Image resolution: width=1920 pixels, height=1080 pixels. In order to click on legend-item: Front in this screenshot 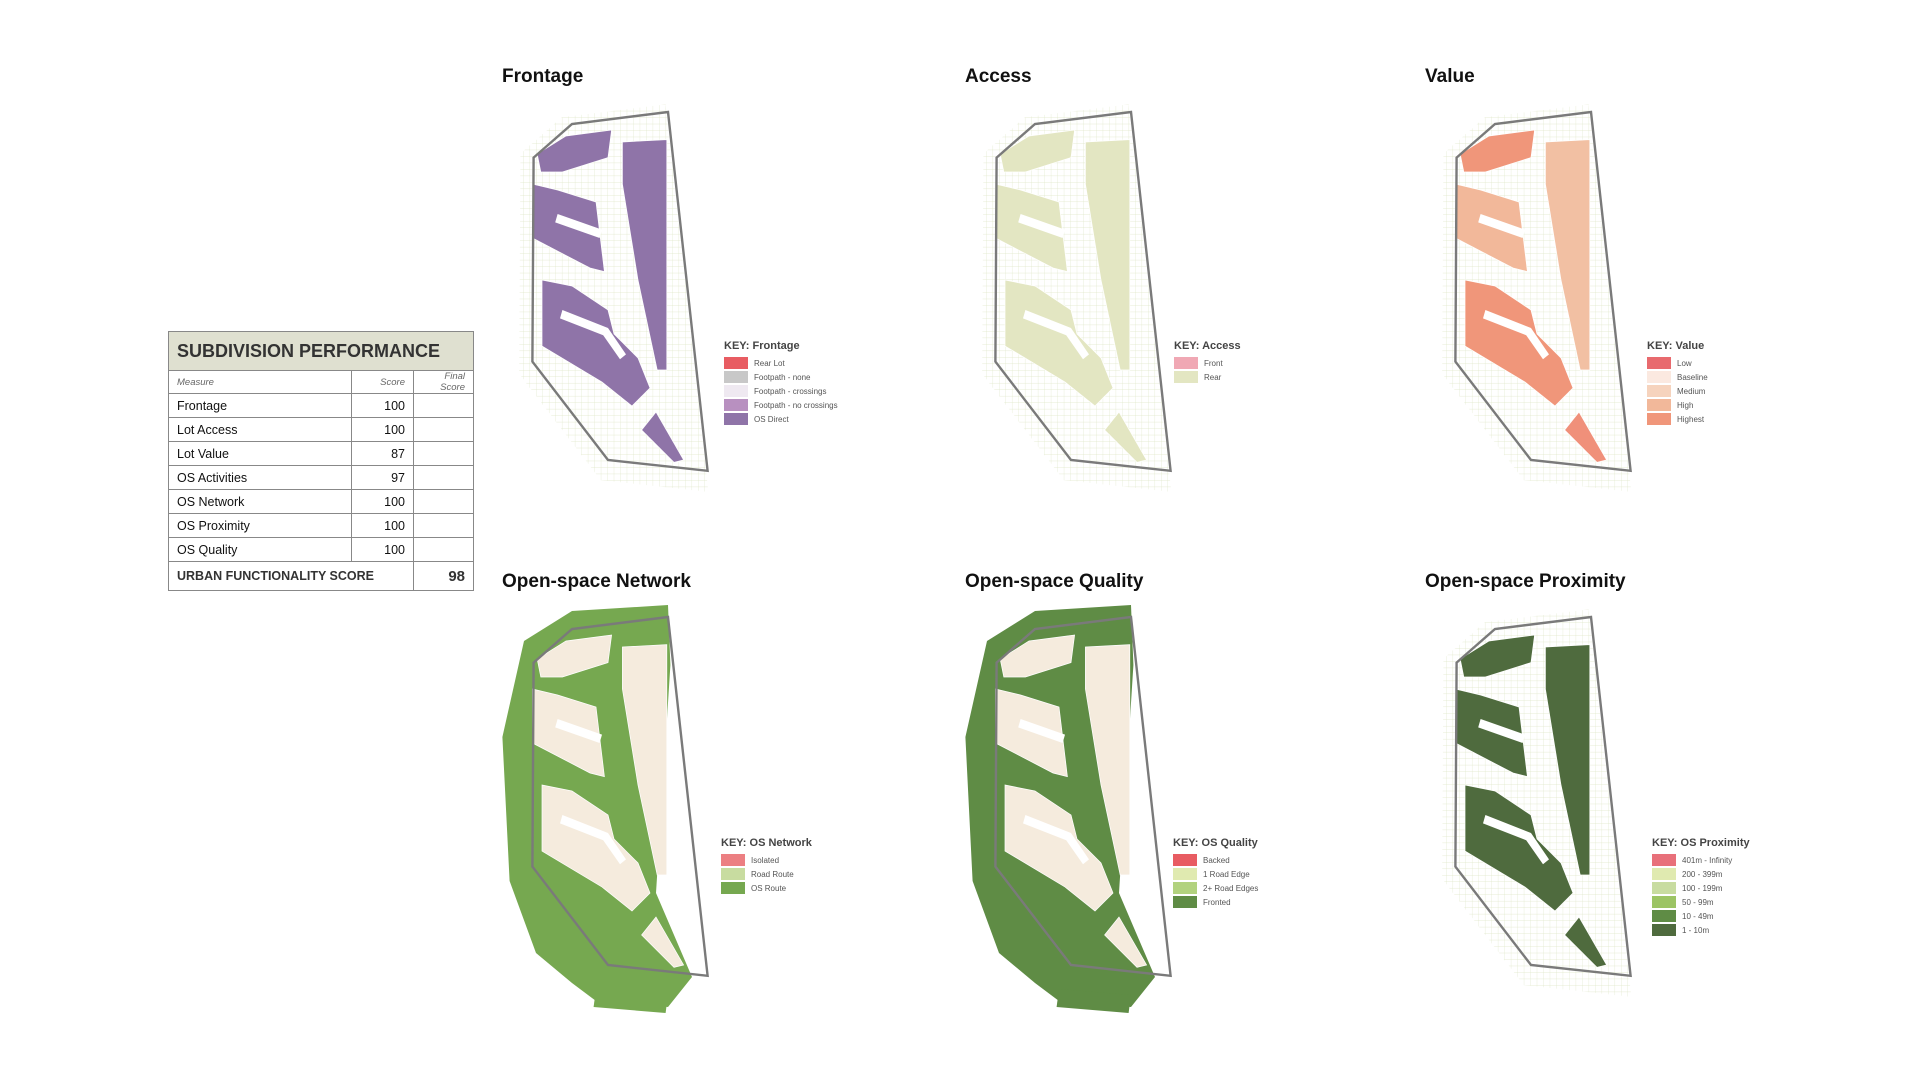, I will do `click(1207, 363)`.